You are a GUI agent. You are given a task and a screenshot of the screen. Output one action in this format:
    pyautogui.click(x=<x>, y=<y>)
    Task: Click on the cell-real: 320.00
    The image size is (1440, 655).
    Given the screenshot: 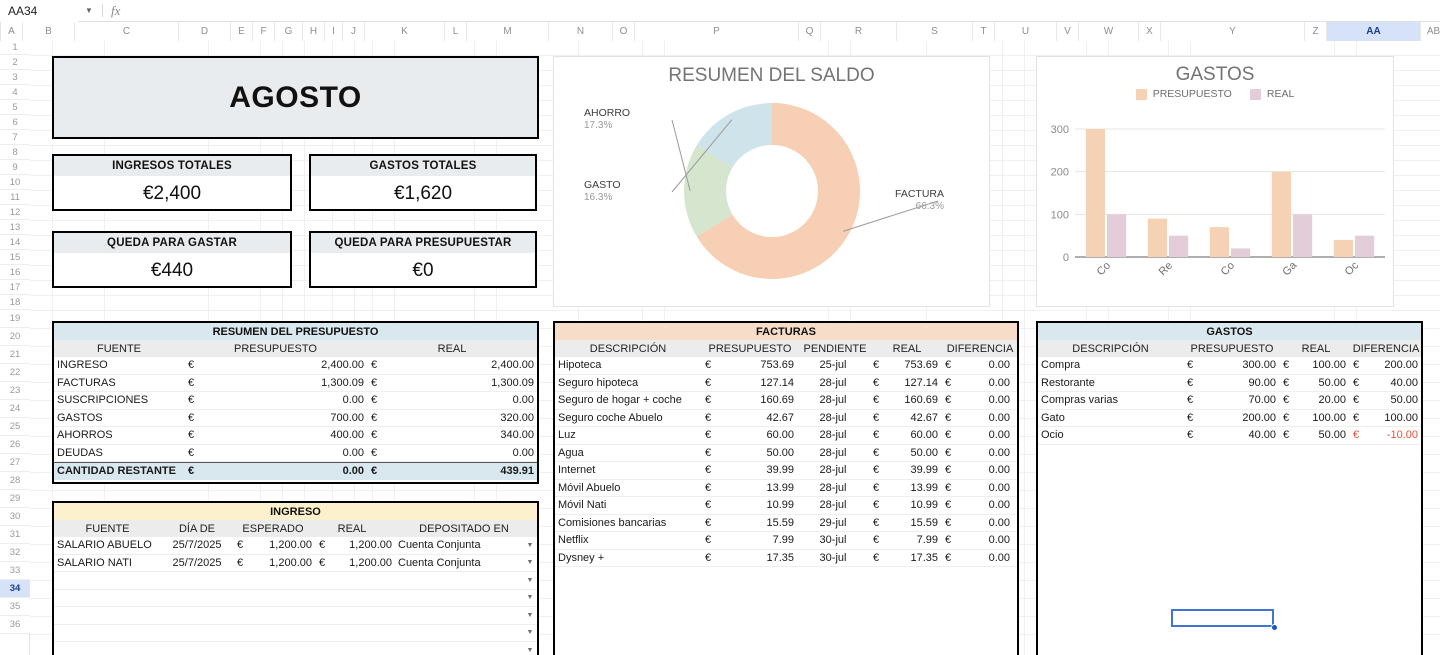 What is the action you would take?
    pyautogui.click(x=517, y=417)
    